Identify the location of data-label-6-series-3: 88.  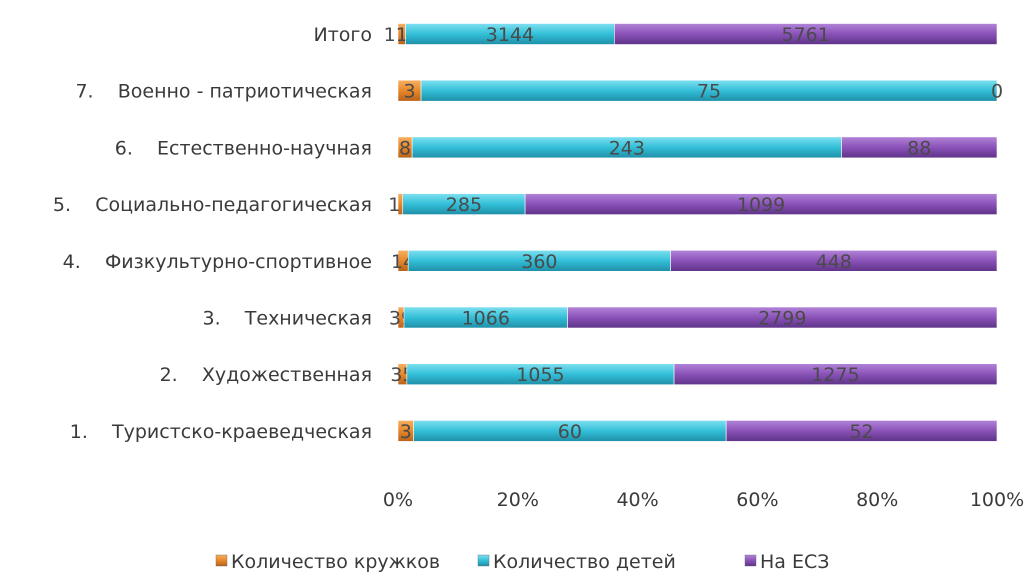
(919, 148).